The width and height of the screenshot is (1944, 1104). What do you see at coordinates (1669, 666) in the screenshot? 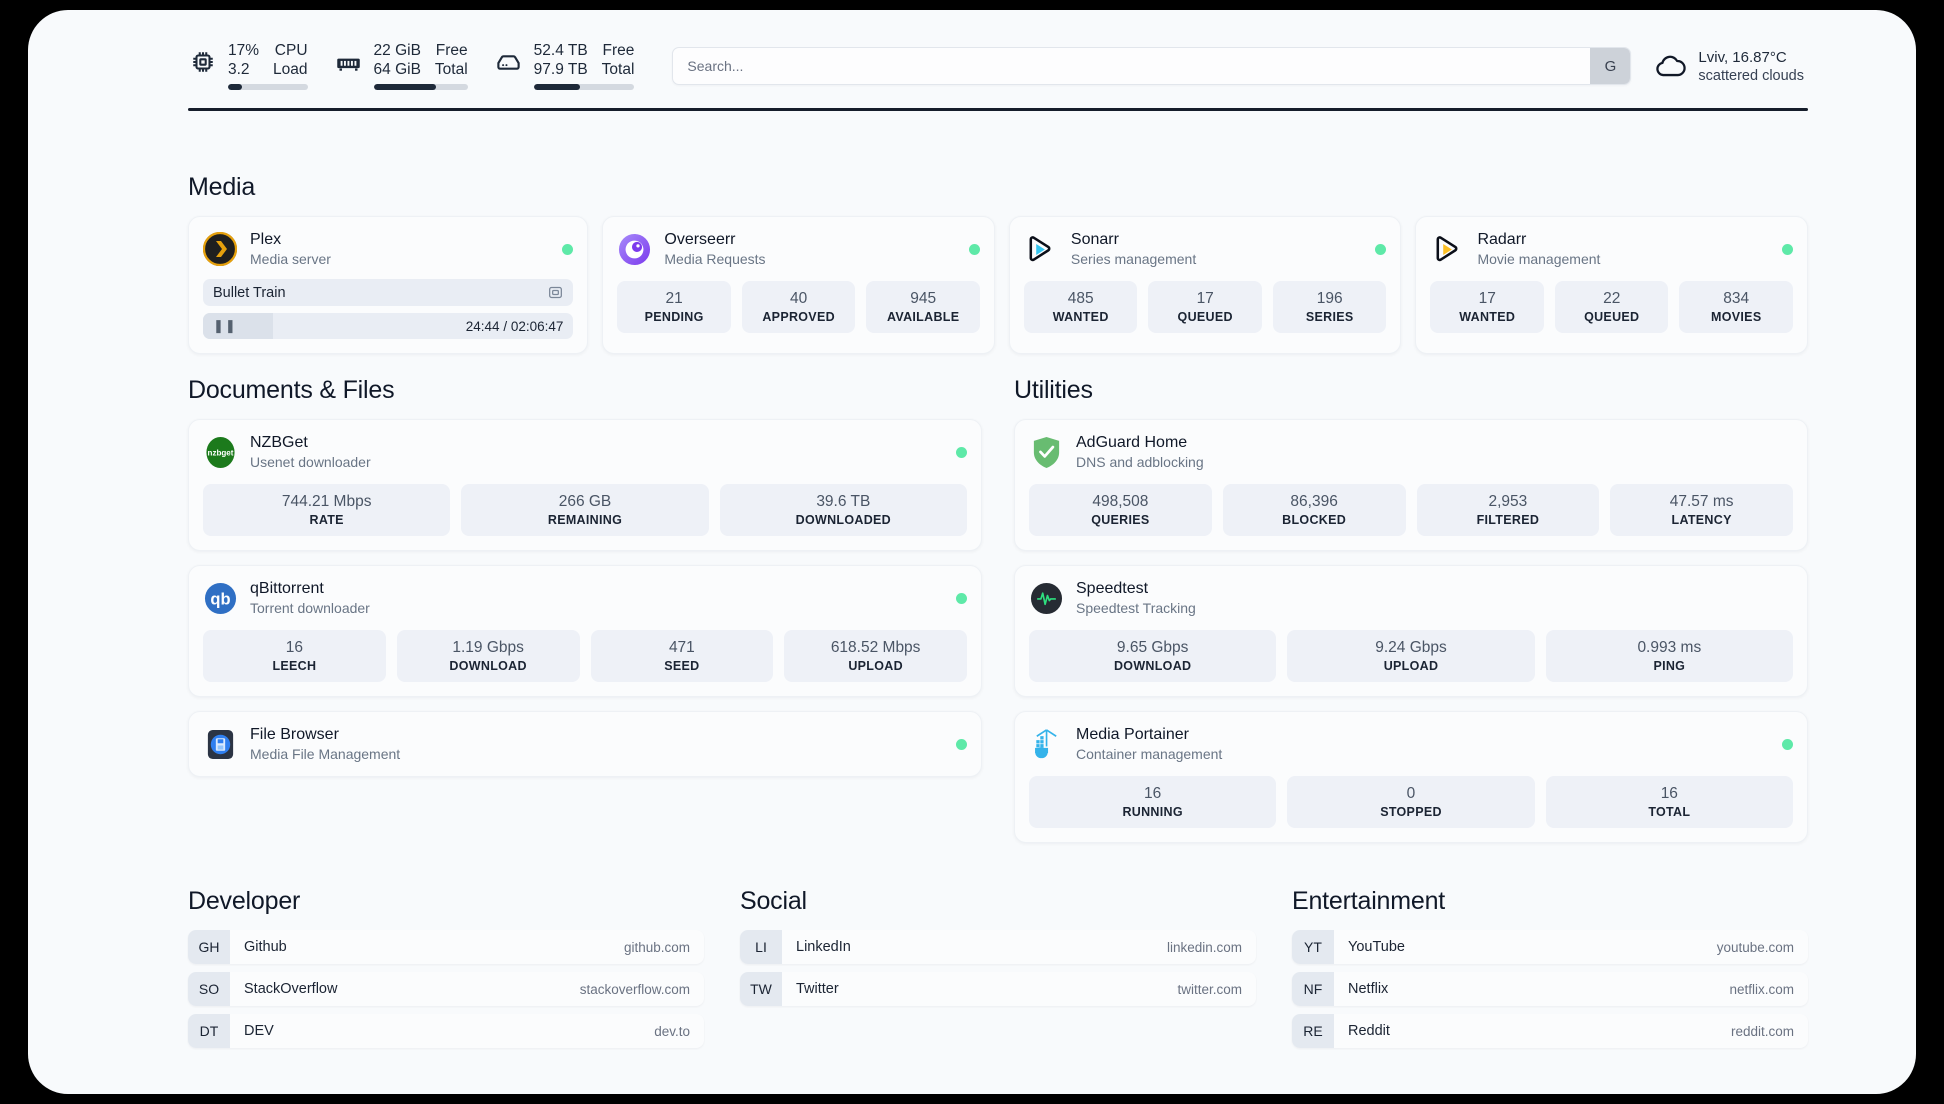
I see `stat-label: PING` at bounding box center [1669, 666].